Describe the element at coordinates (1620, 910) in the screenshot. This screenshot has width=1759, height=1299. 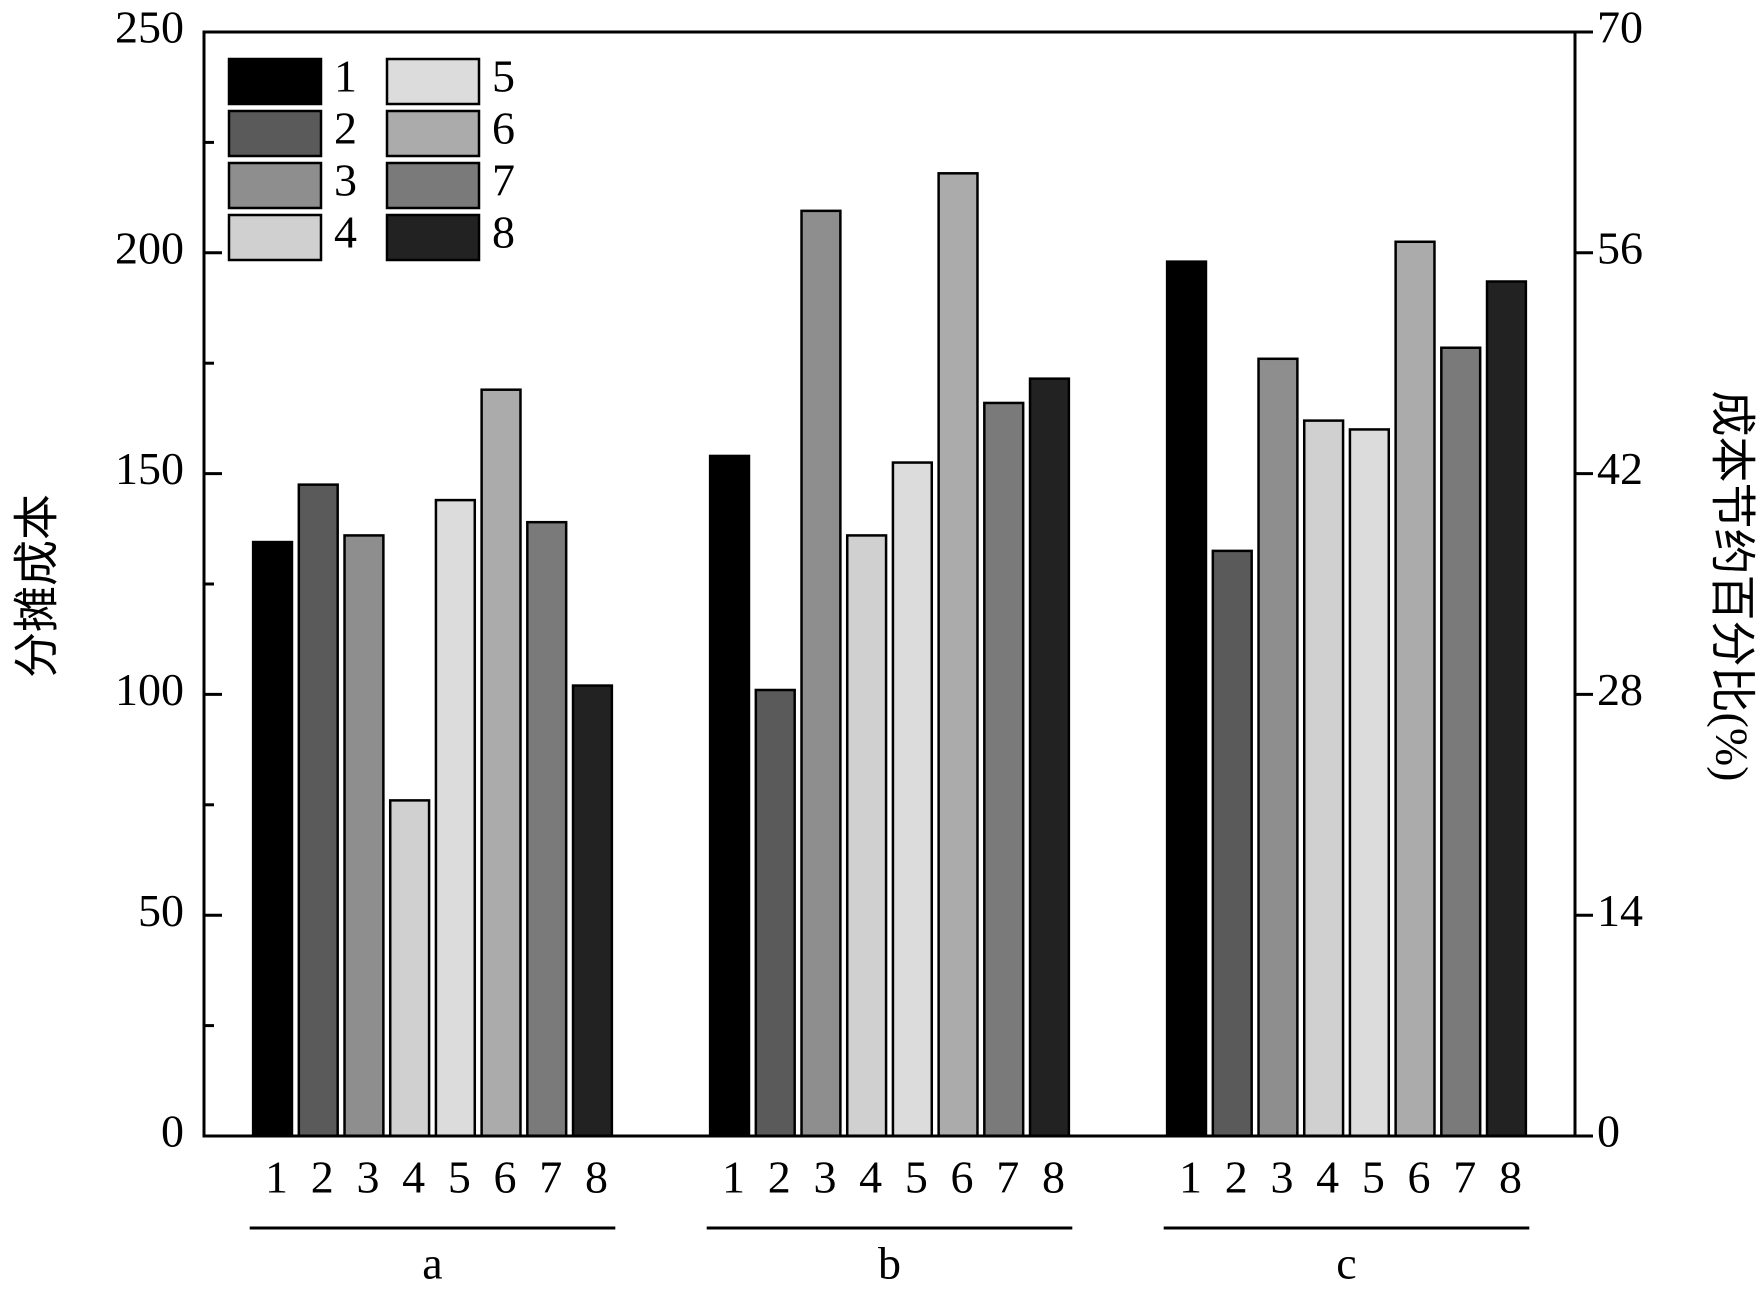
I see `y2-tick-label: 14` at that location.